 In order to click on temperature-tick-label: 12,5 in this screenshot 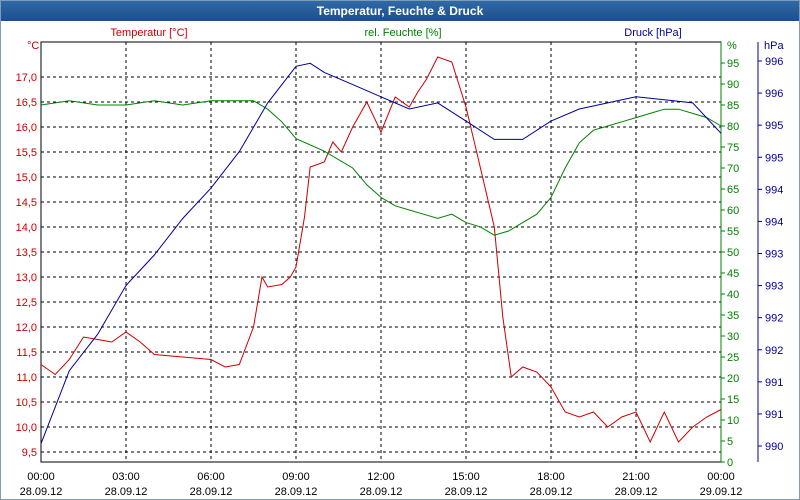, I will do `click(26, 303)`.